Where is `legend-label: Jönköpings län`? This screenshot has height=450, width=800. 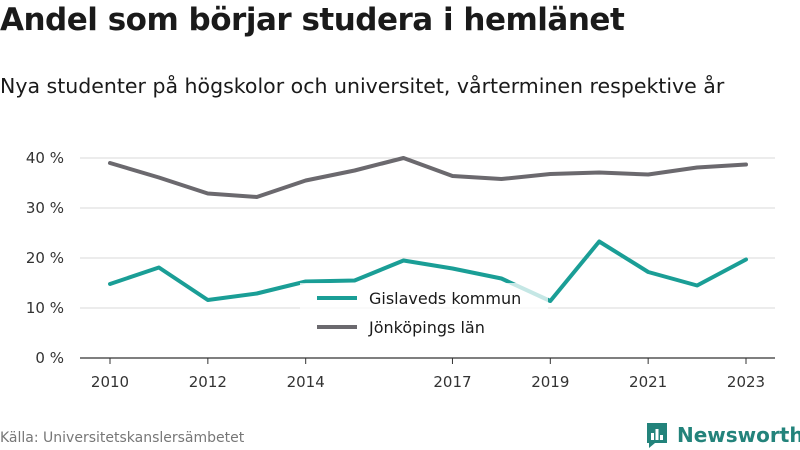
legend-label: Jönköpings län is located at coordinates (426, 327).